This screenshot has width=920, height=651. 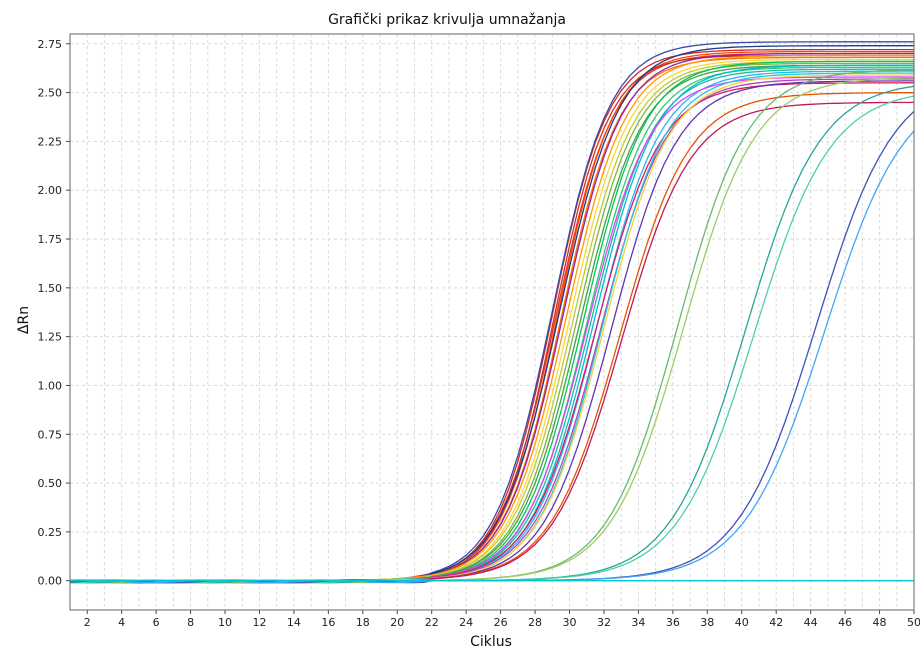 I want to click on y-tick-label: 2.75, so click(x=50, y=44).